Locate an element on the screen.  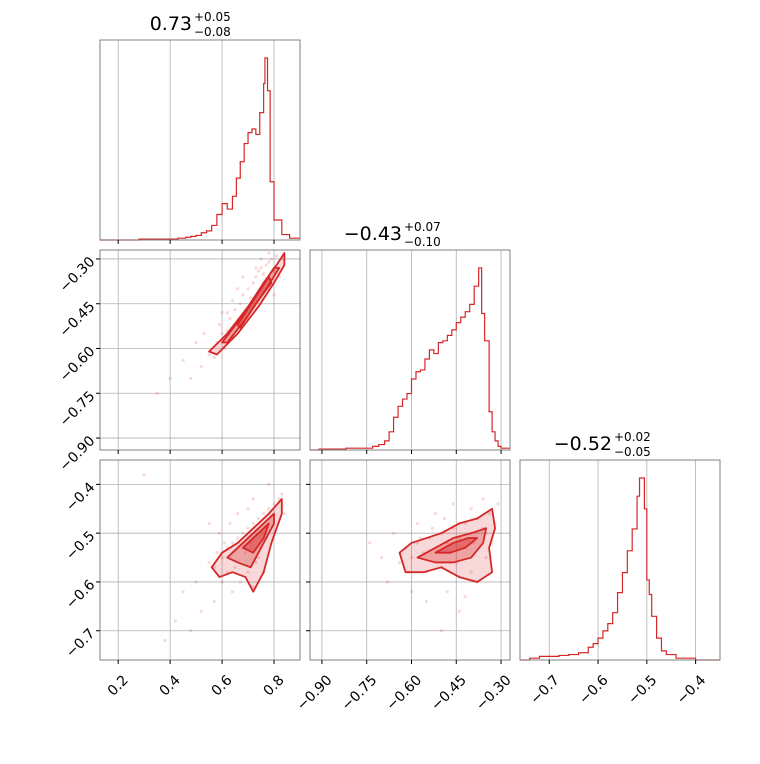
x-tick-label: −0.45 is located at coordinates (449, 693).